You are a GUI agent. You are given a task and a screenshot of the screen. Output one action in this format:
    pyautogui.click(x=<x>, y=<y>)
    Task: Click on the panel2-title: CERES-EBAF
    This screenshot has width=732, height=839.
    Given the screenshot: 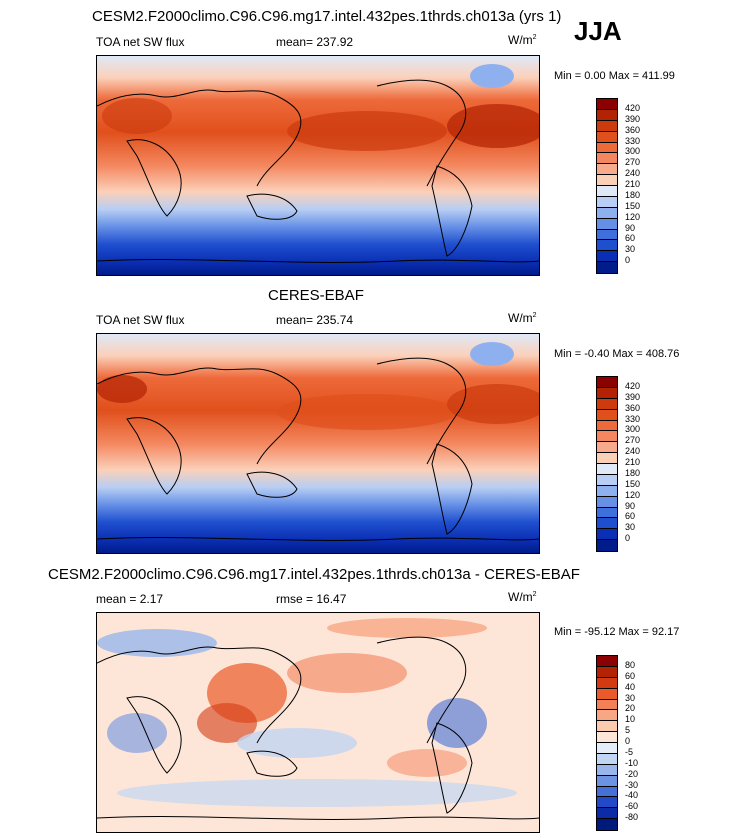 What is the action you would take?
    pyautogui.click(x=316, y=295)
    